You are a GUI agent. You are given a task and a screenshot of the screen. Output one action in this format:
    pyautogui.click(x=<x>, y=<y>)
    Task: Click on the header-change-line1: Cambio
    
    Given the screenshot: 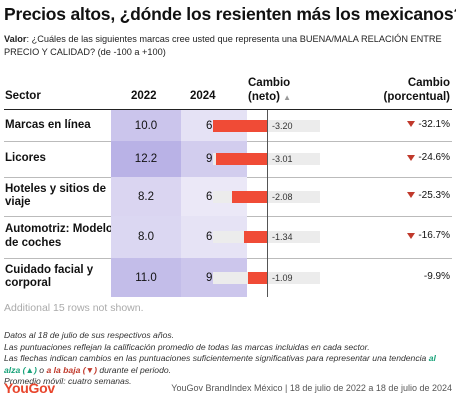 What is the action you would take?
    pyautogui.click(x=269, y=83)
    